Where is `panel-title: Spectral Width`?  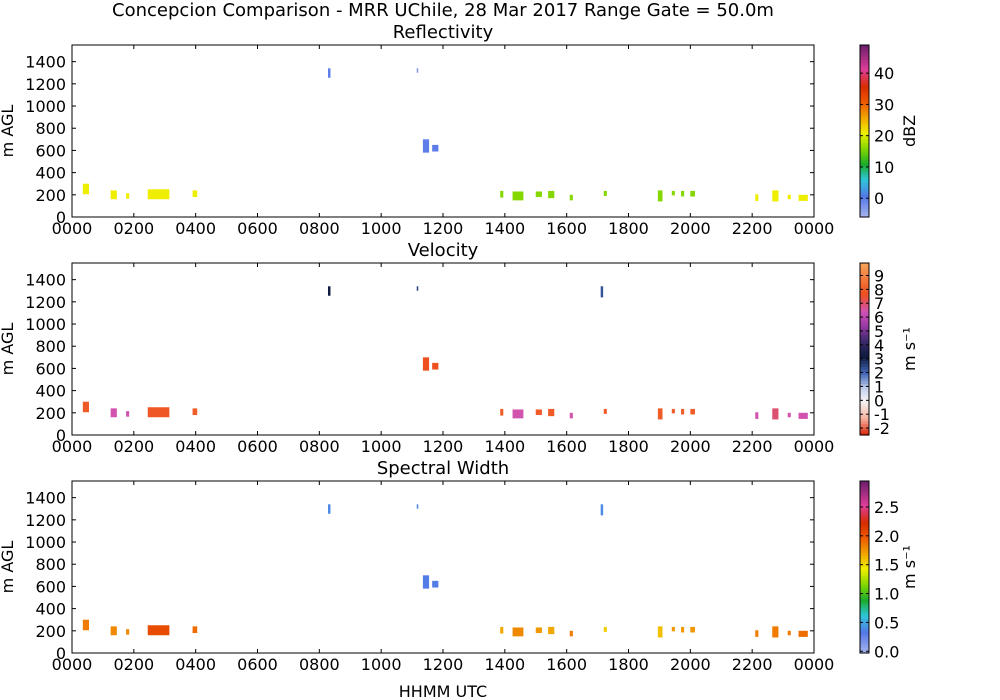
panel-title: Spectral Width is located at coordinates (443, 468).